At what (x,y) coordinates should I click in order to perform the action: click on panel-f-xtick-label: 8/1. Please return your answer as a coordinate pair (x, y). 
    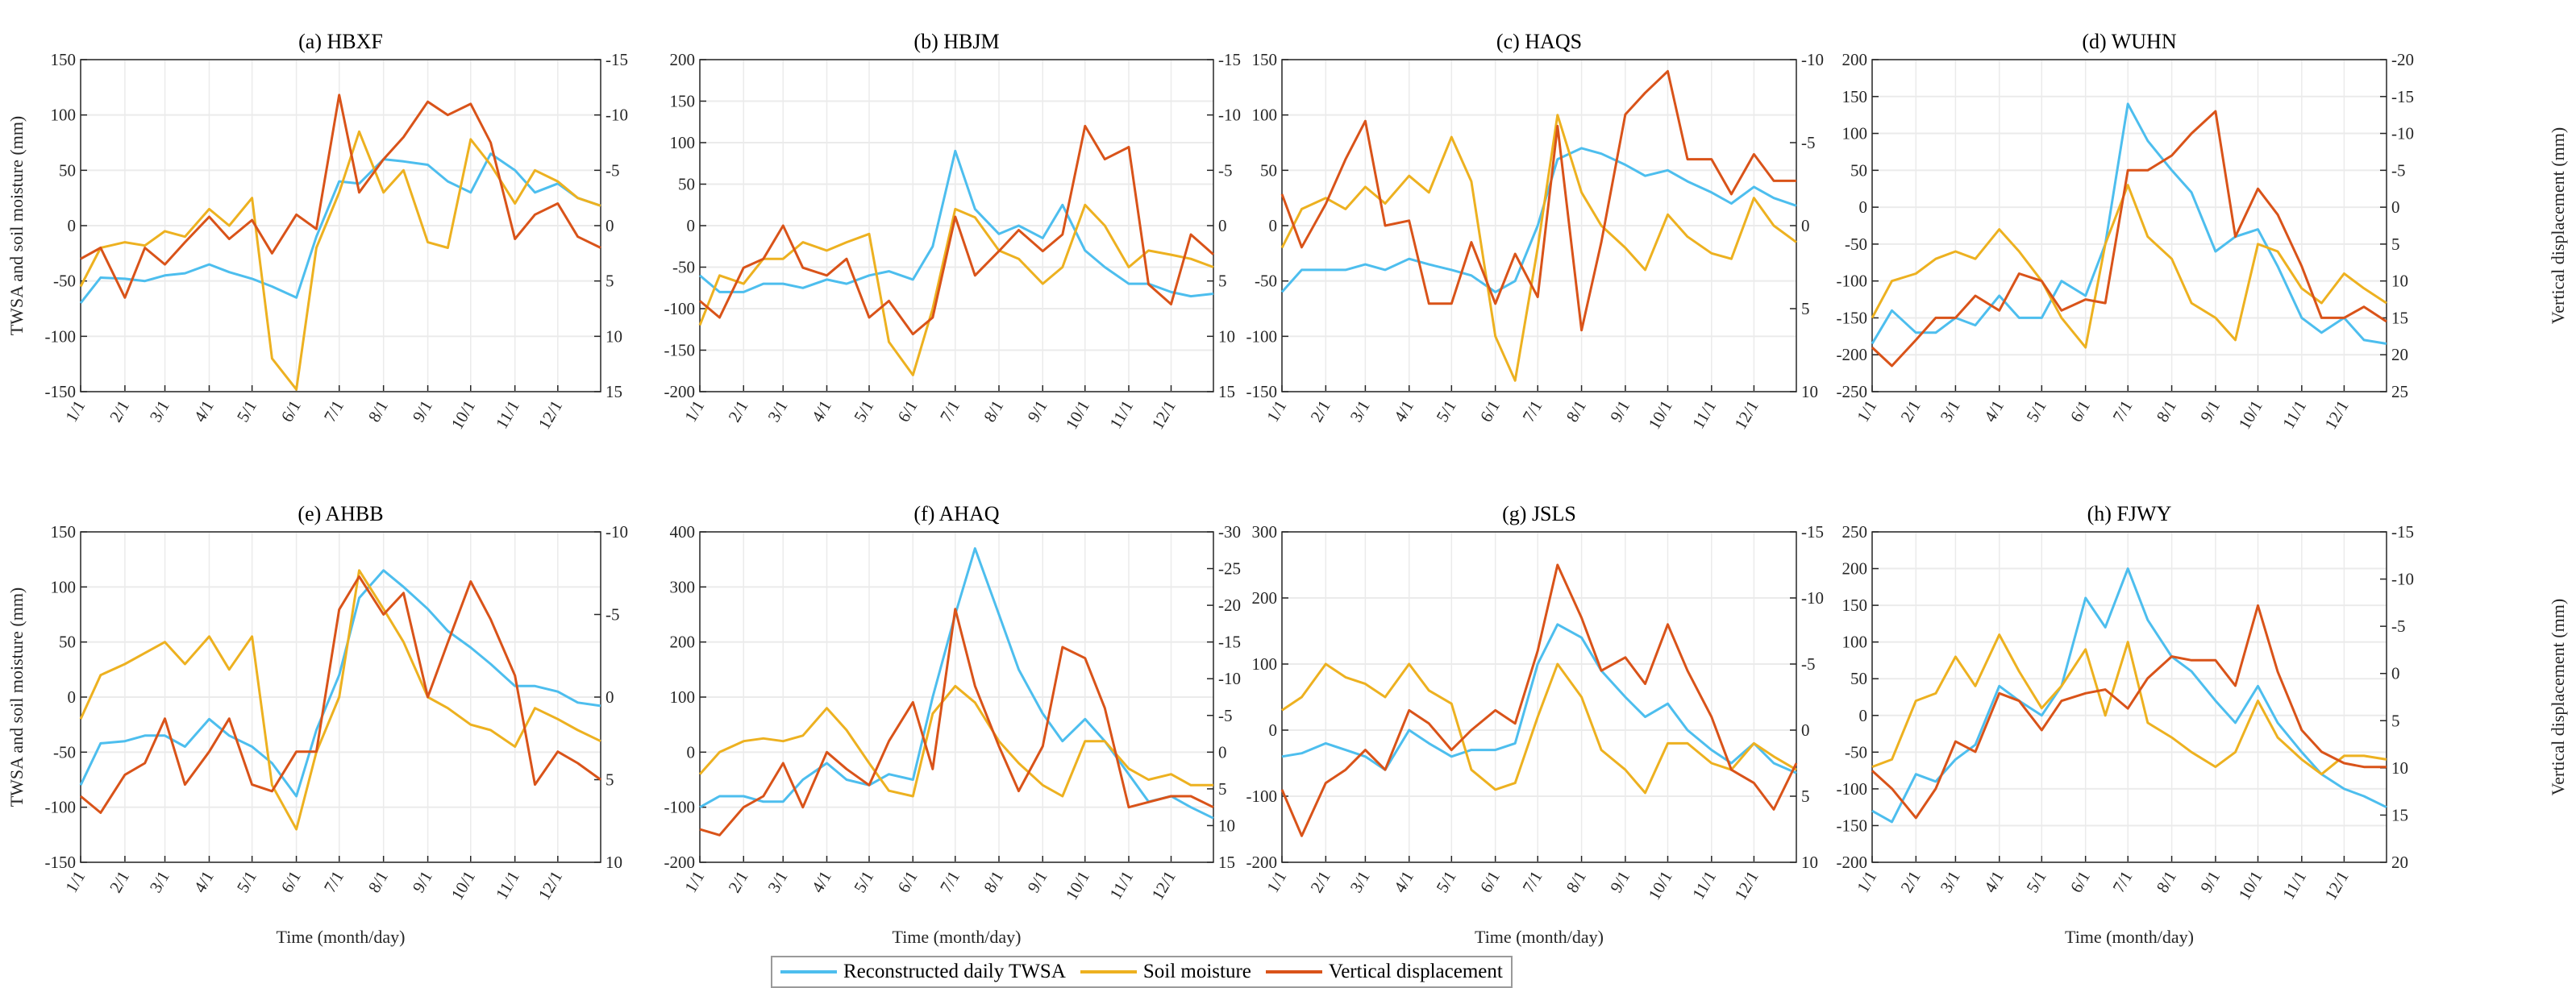
    Looking at the image, I should click on (994, 882).